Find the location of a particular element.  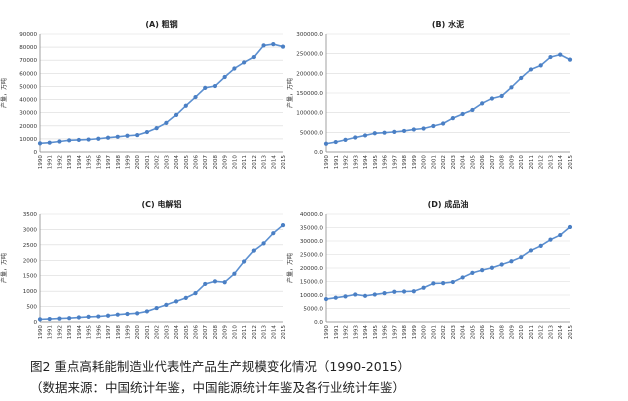

y-tick-label-b: 50000.0 is located at coordinates (312, 133).